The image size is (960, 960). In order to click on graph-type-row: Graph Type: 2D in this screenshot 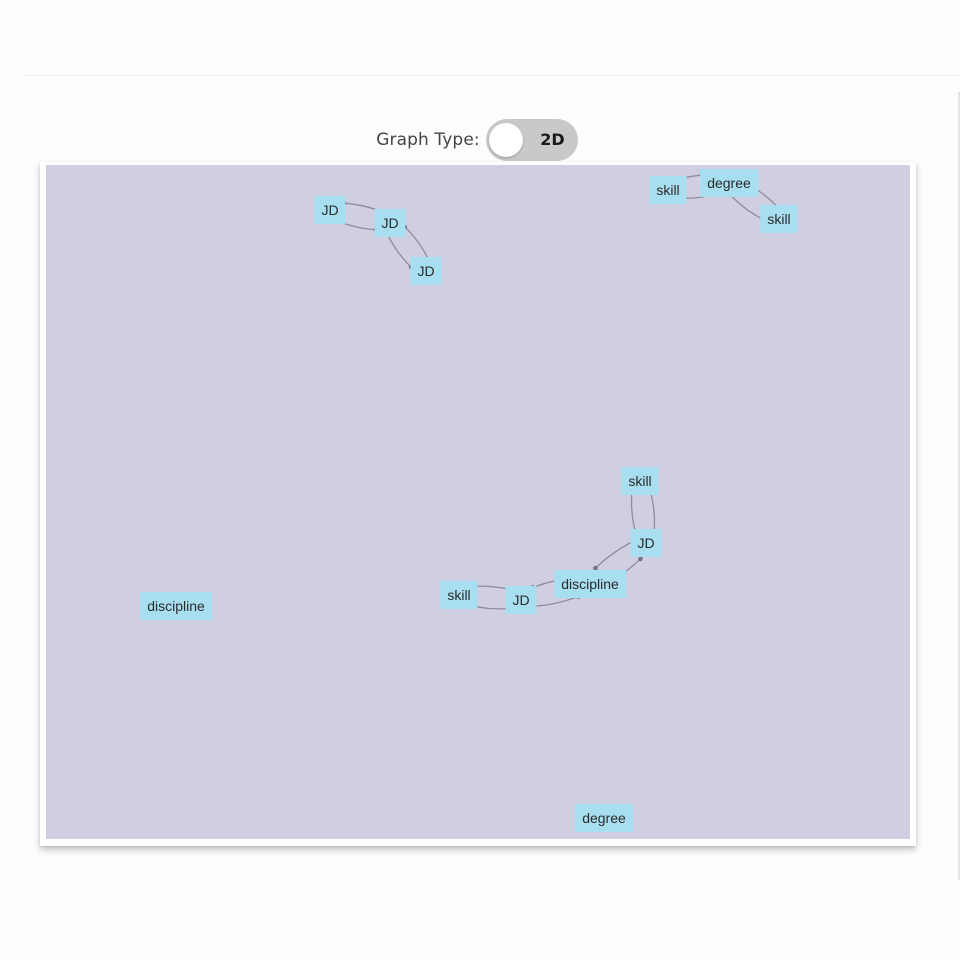, I will do `click(476, 140)`.